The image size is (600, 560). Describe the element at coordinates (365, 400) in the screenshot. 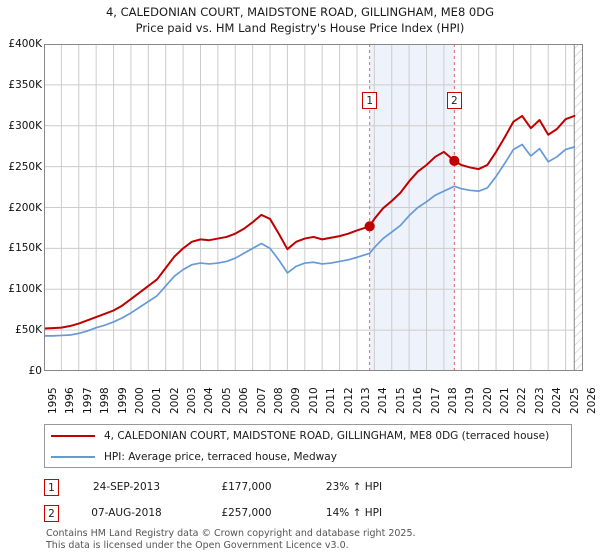

I see `x-axis-tick-label: 2013` at that location.